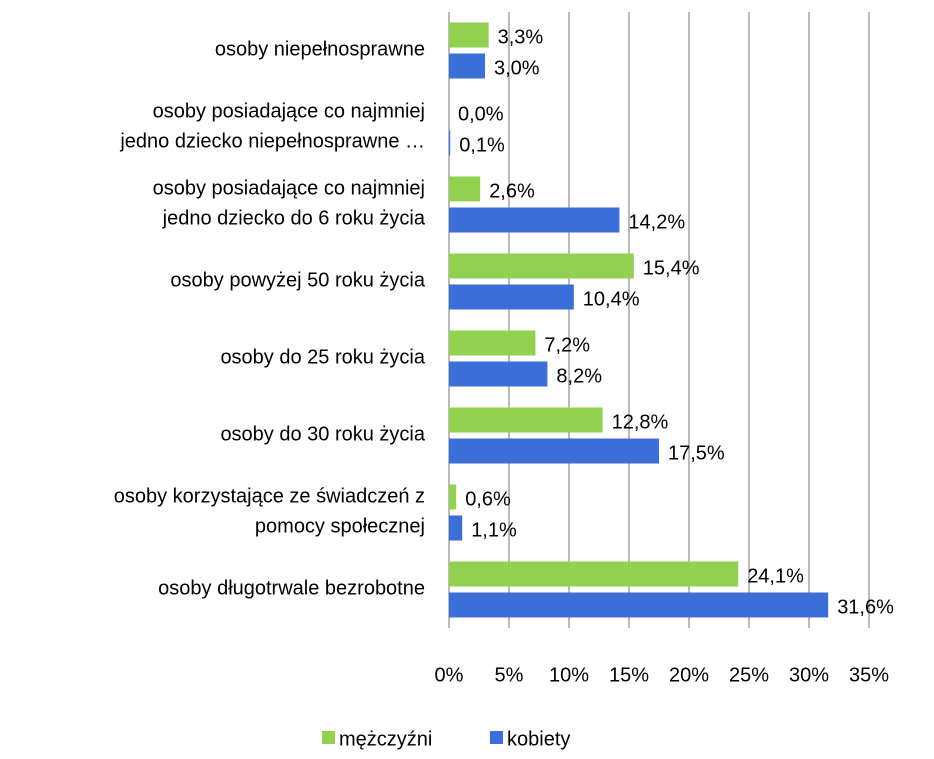  I want to click on category-line: osoby długotrwale bezrobotne, so click(291, 589).